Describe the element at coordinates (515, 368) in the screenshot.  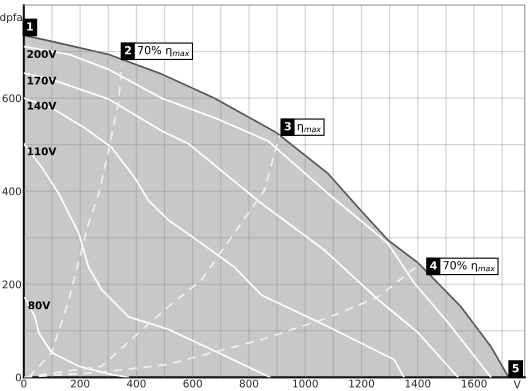
I see `annotation: 5` at that location.